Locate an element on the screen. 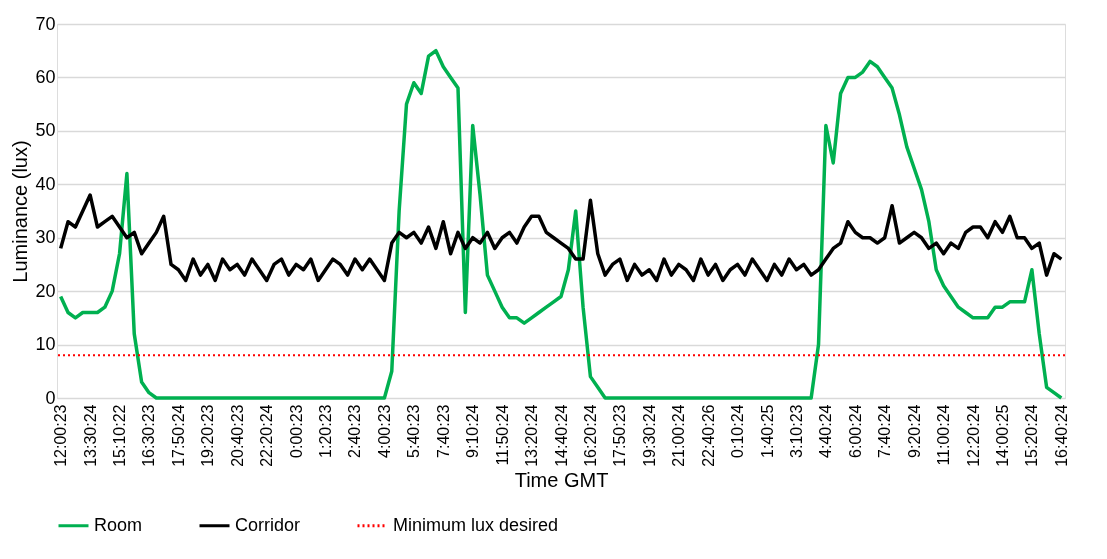 Image resolution: width=1107 pixels, height=559 pixels. x-tick-label: 7:40:24 is located at coordinates (885, 431).